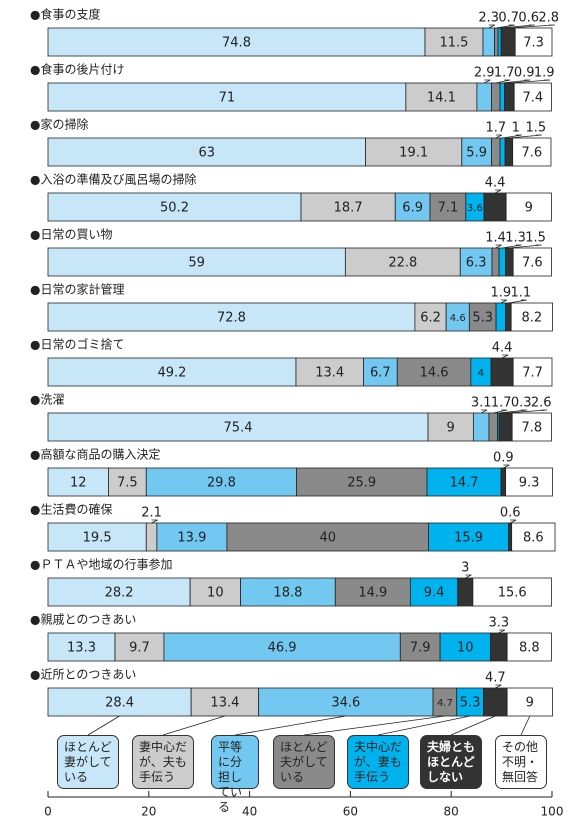  I want to click on value-label: 72.8, so click(231, 318).